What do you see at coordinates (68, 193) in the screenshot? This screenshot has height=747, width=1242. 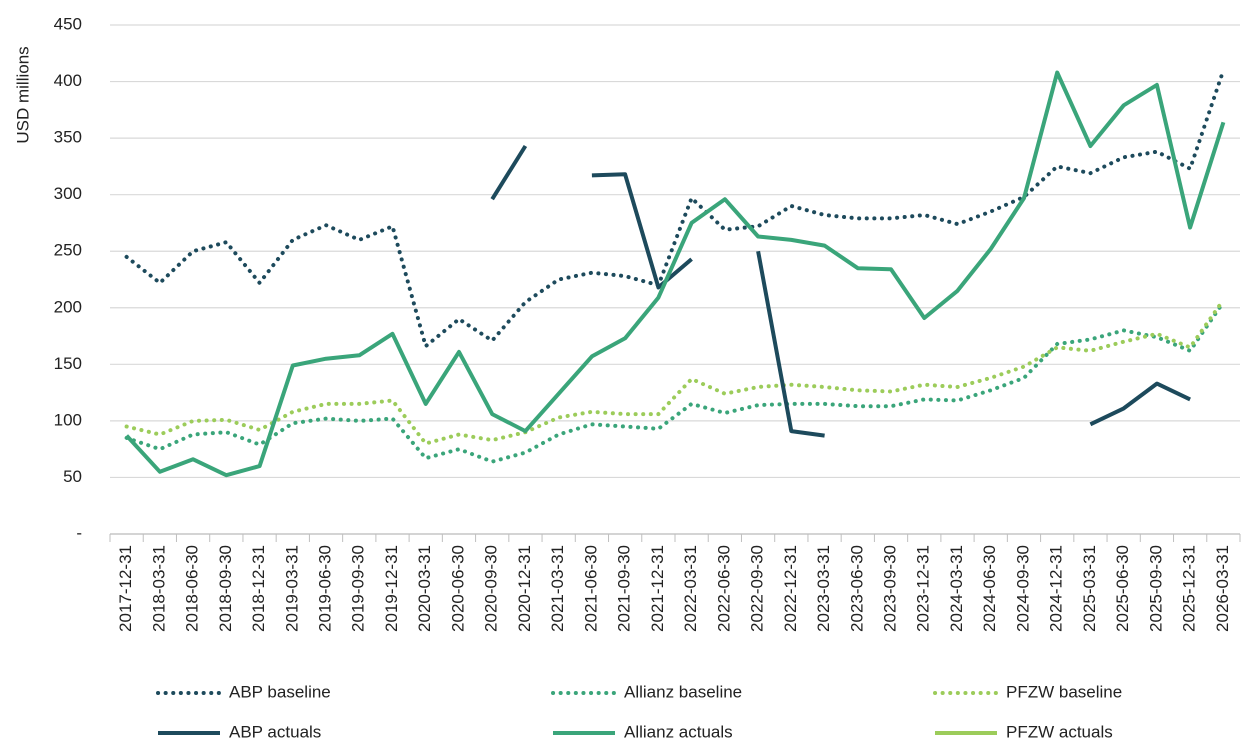 I see `y-tick-label: 300` at bounding box center [68, 193].